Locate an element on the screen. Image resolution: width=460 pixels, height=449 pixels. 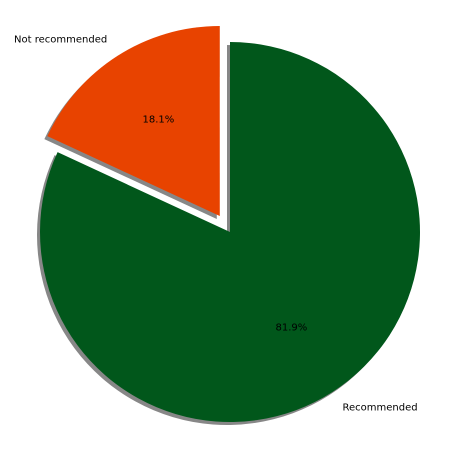
slice-category-label-not-recommended: Not recommended is located at coordinates (60, 39).